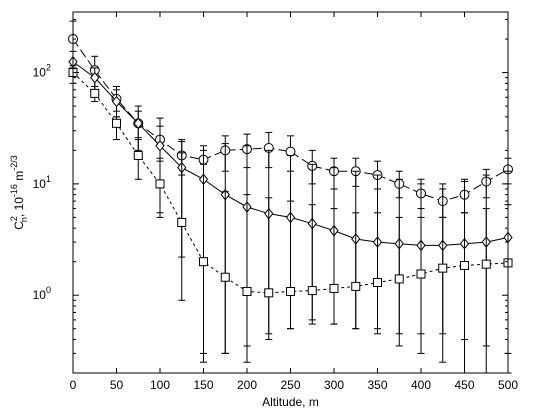 The width and height of the screenshot is (560, 420). What do you see at coordinates (290, 385) in the screenshot?
I see `x-tick-label: 250` at bounding box center [290, 385].